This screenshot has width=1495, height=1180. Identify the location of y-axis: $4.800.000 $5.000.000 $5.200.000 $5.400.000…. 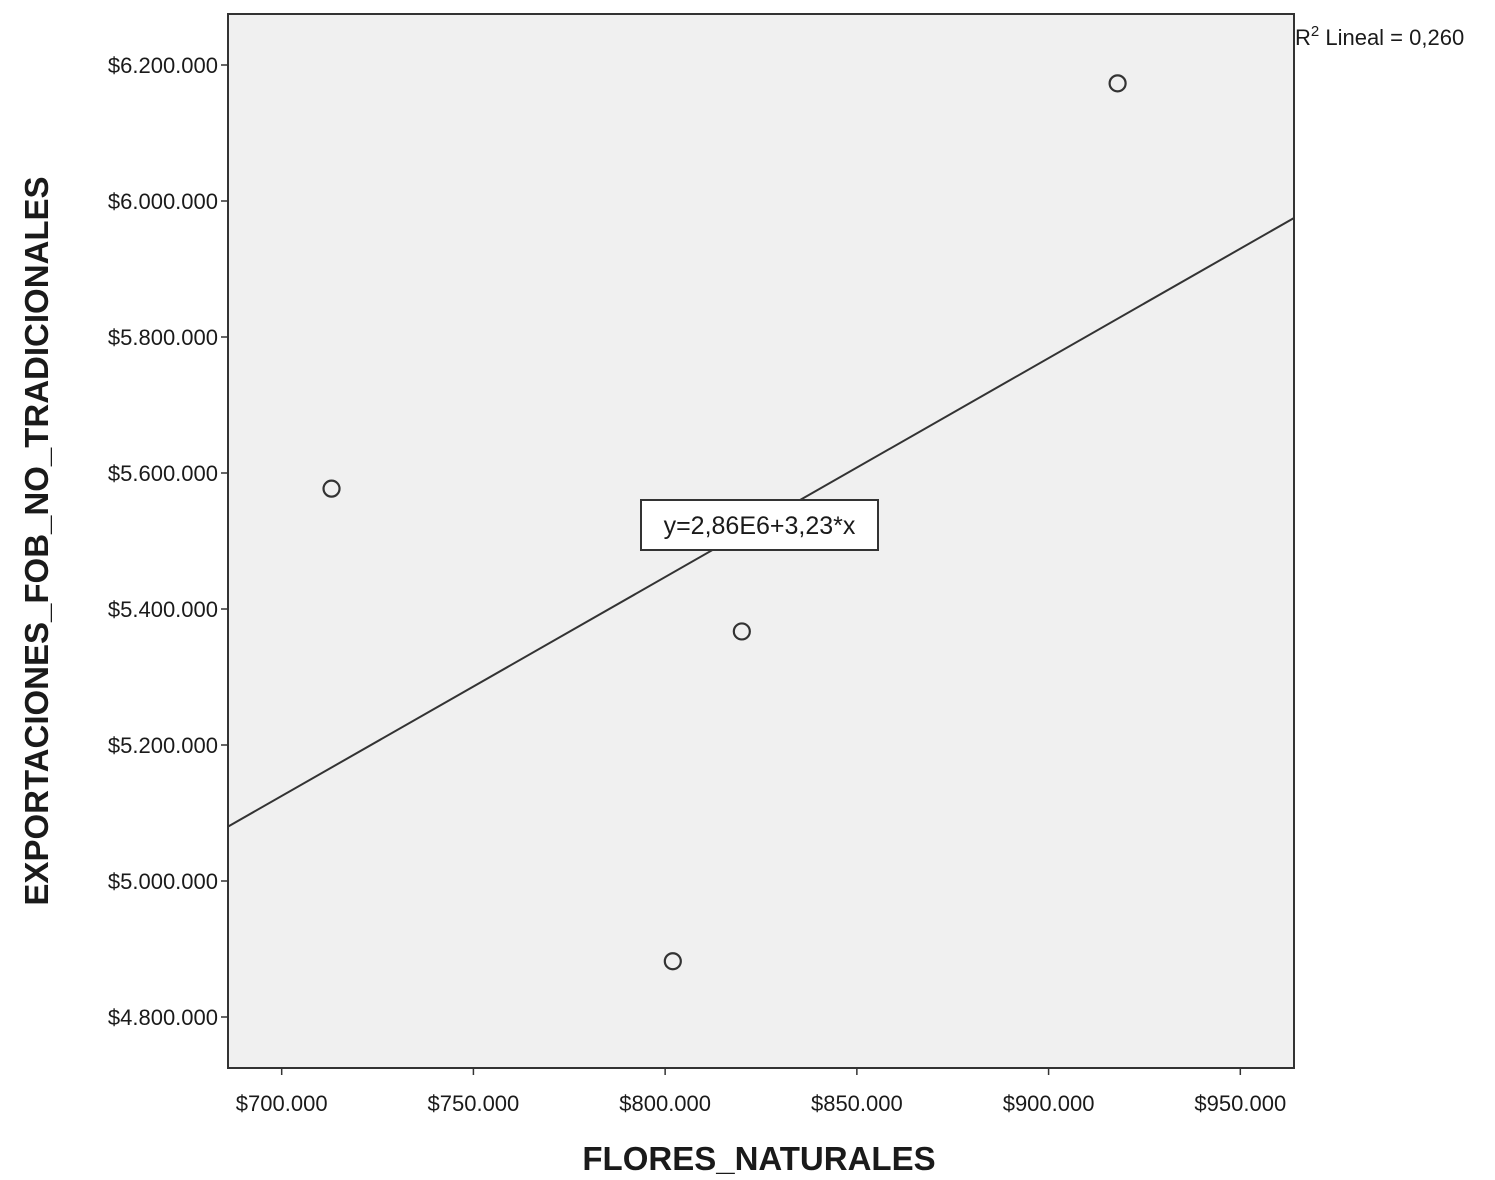
(168, 541).